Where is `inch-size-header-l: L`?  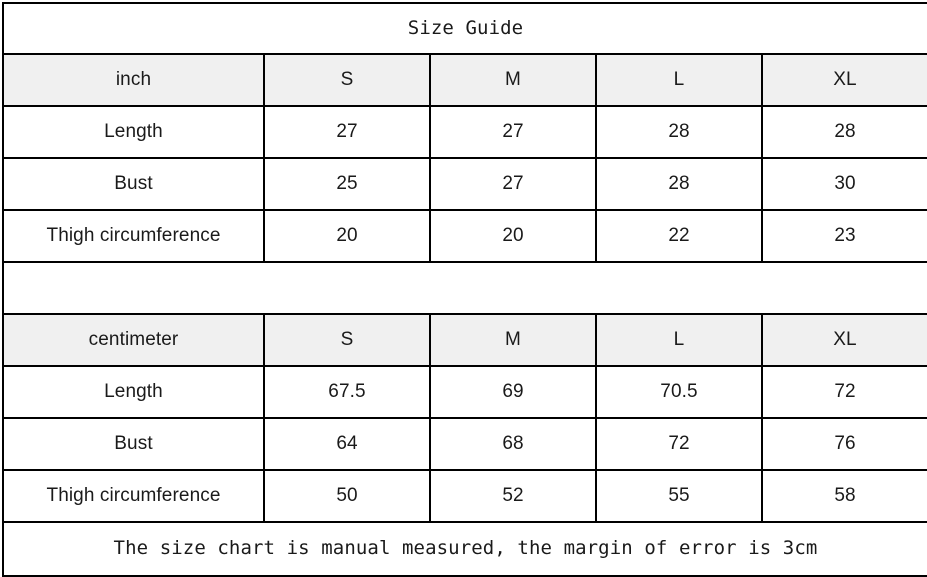
inch-size-header-l: L is located at coordinates (679, 80).